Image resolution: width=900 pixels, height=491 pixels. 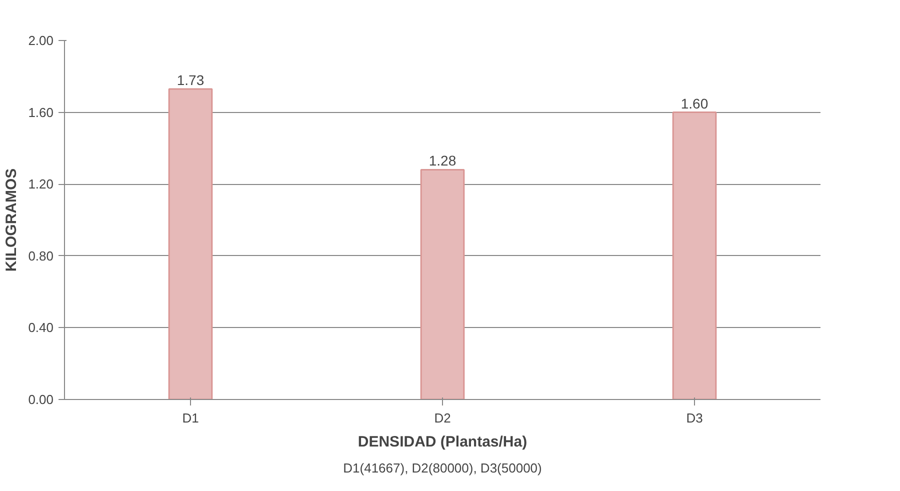 What do you see at coordinates (442, 418) in the screenshot?
I see `x-tick-label: D2` at bounding box center [442, 418].